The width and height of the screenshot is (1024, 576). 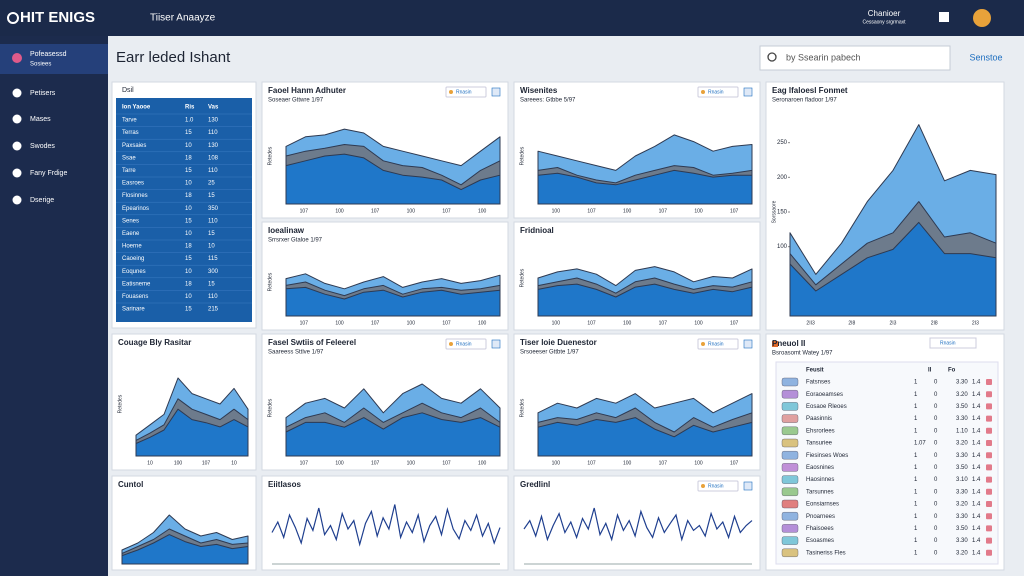 I want to click on chart-subtitle: Saareess Sttlve 1/97, so click(x=296, y=353).